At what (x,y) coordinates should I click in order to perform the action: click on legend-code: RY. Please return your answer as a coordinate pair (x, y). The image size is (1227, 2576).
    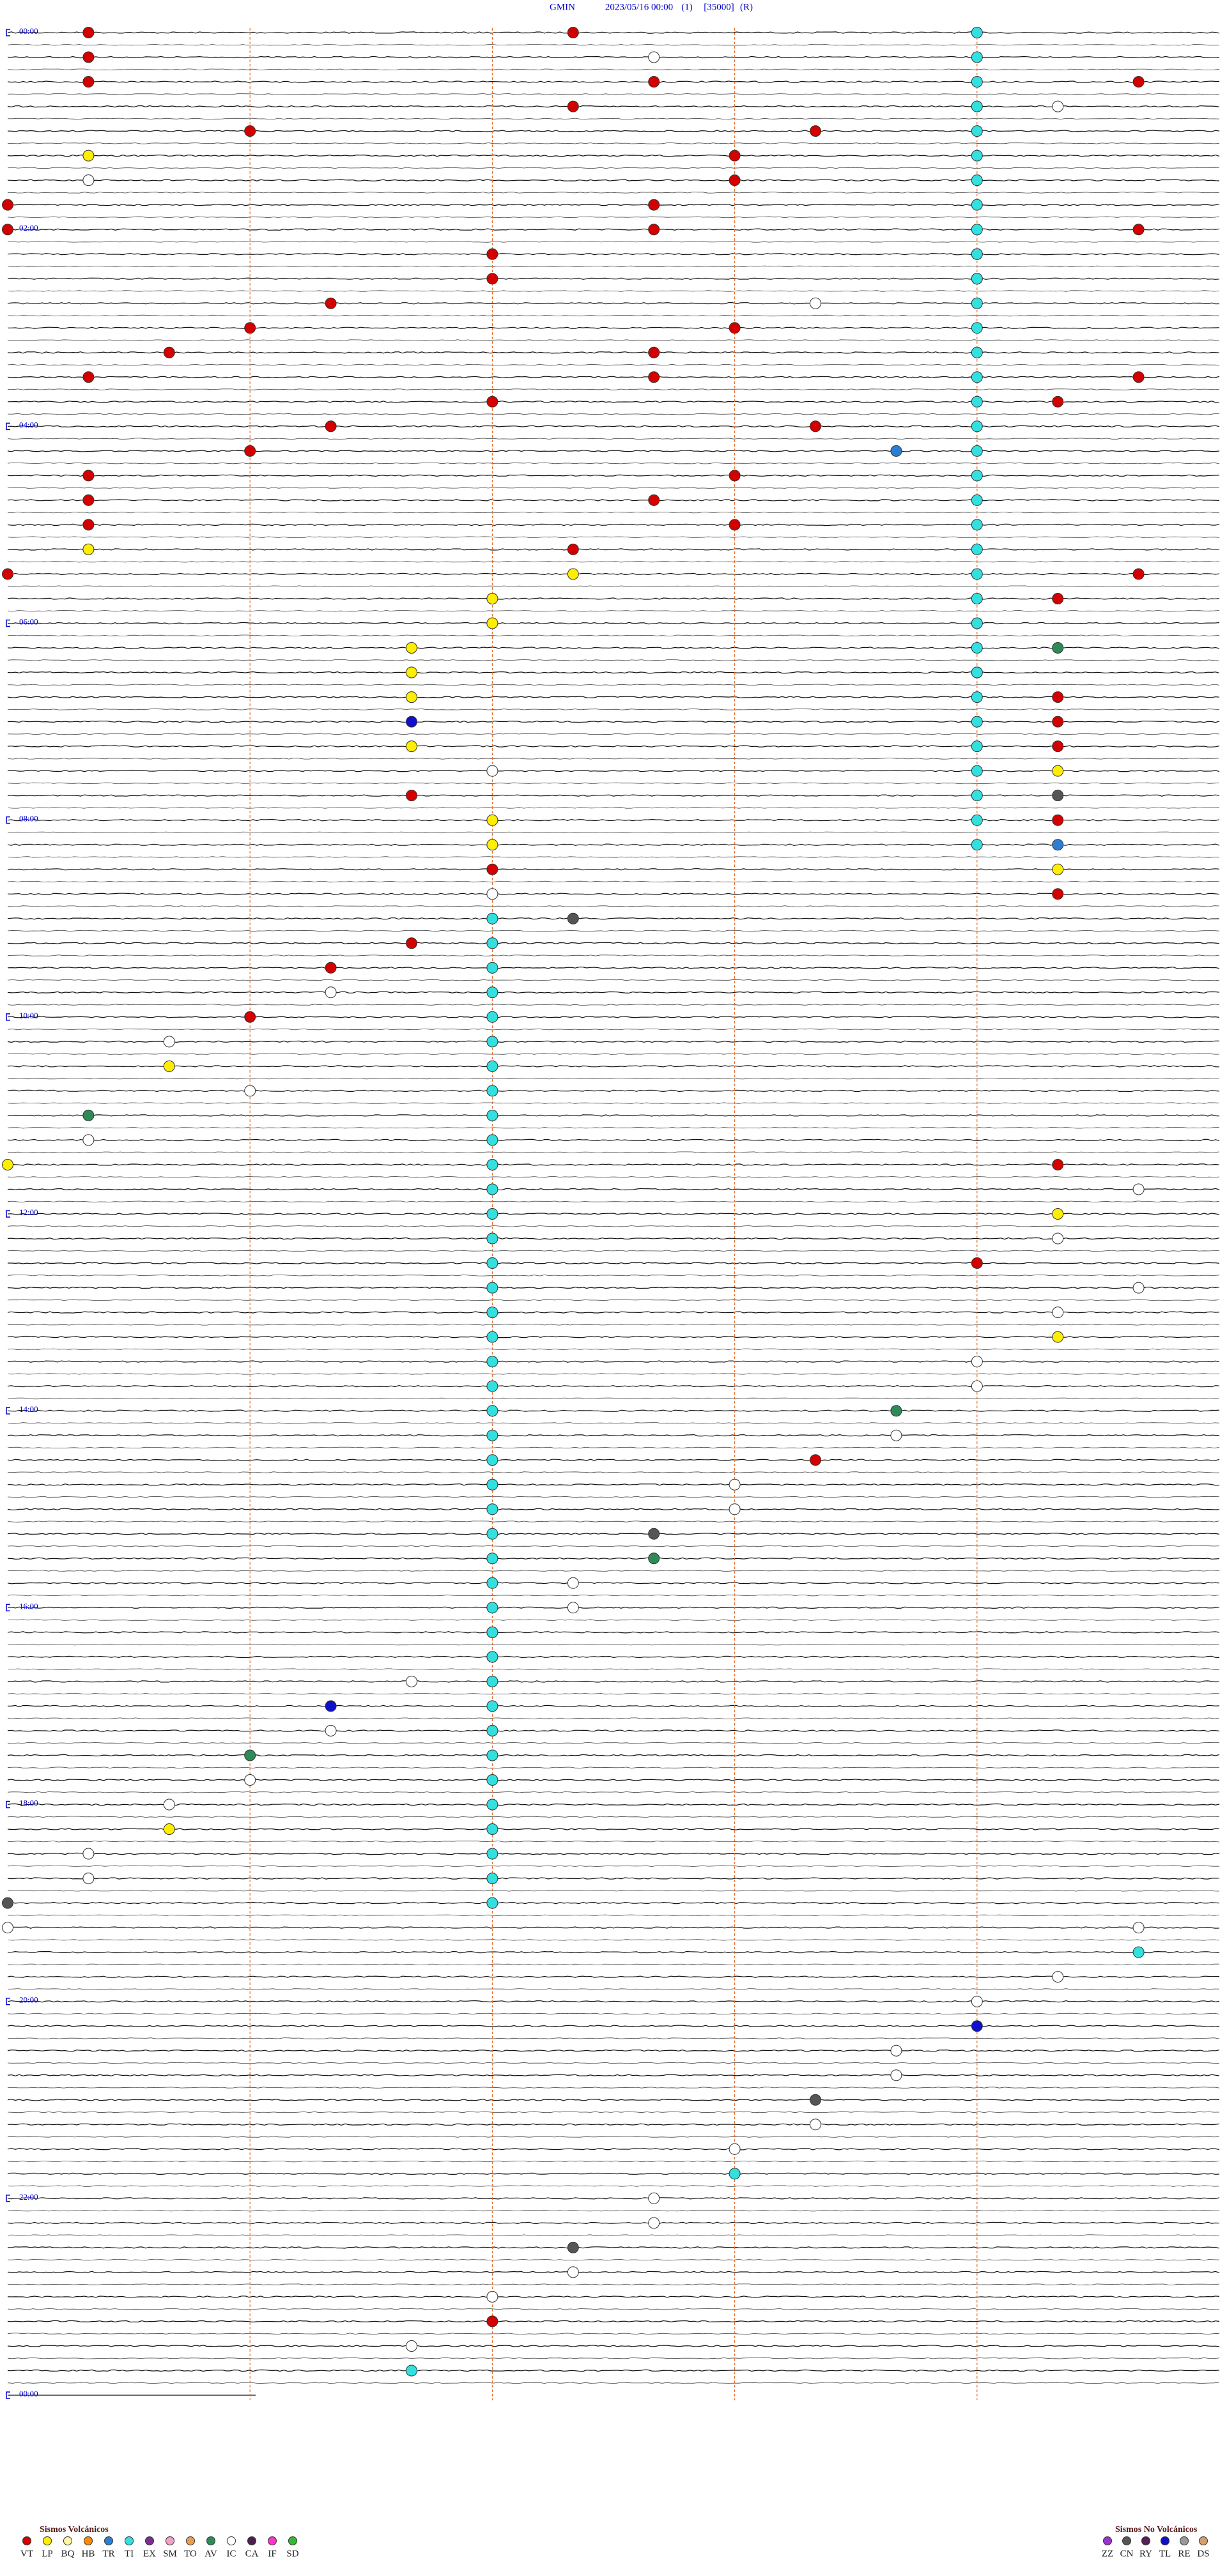
    Looking at the image, I should click on (1145, 2554).